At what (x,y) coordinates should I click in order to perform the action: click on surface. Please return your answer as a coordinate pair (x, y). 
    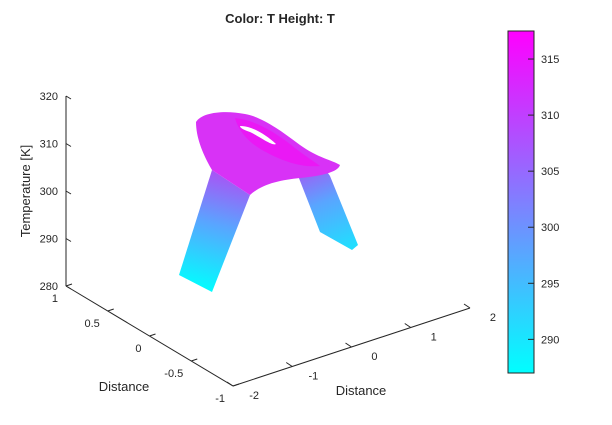
    Looking at the image, I should click on (268, 202).